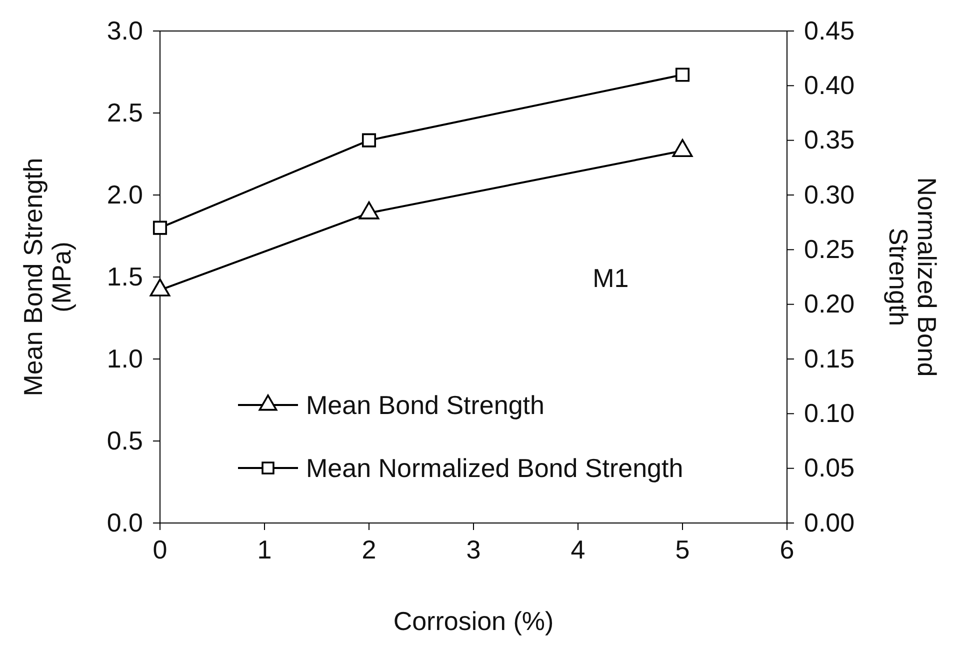 The image size is (976, 666). What do you see at coordinates (829, 30) in the screenshot?
I see `y2-tick-label: 0.45` at bounding box center [829, 30].